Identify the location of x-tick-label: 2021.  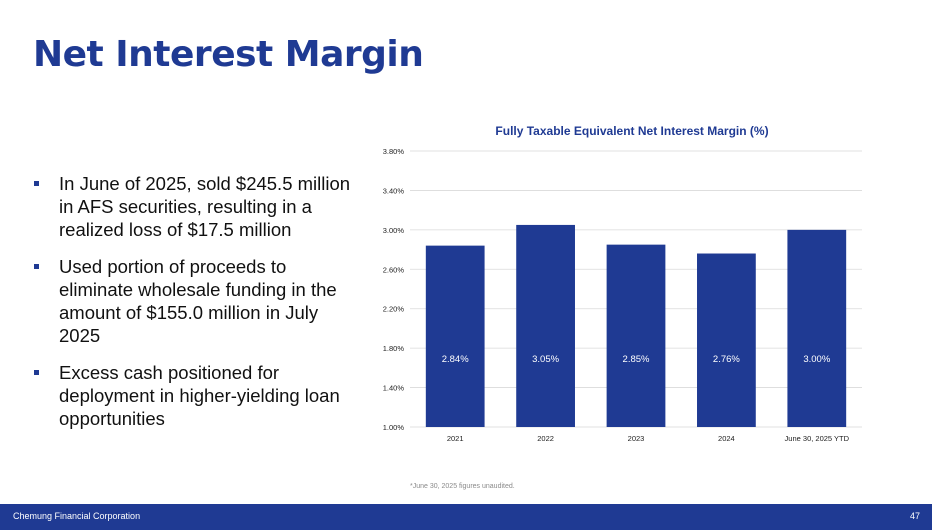
(455, 438).